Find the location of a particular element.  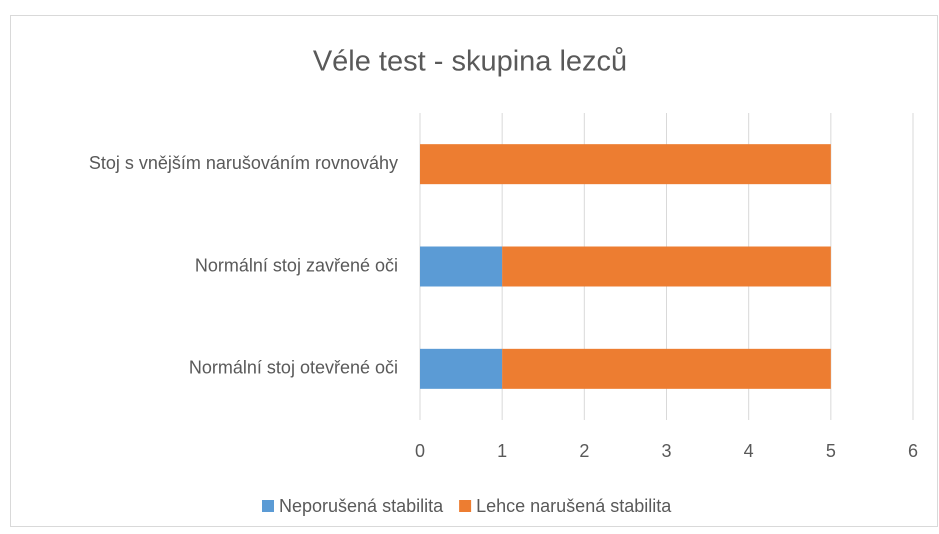

x-tick-label: 3 is located at coordinates (666, 451).